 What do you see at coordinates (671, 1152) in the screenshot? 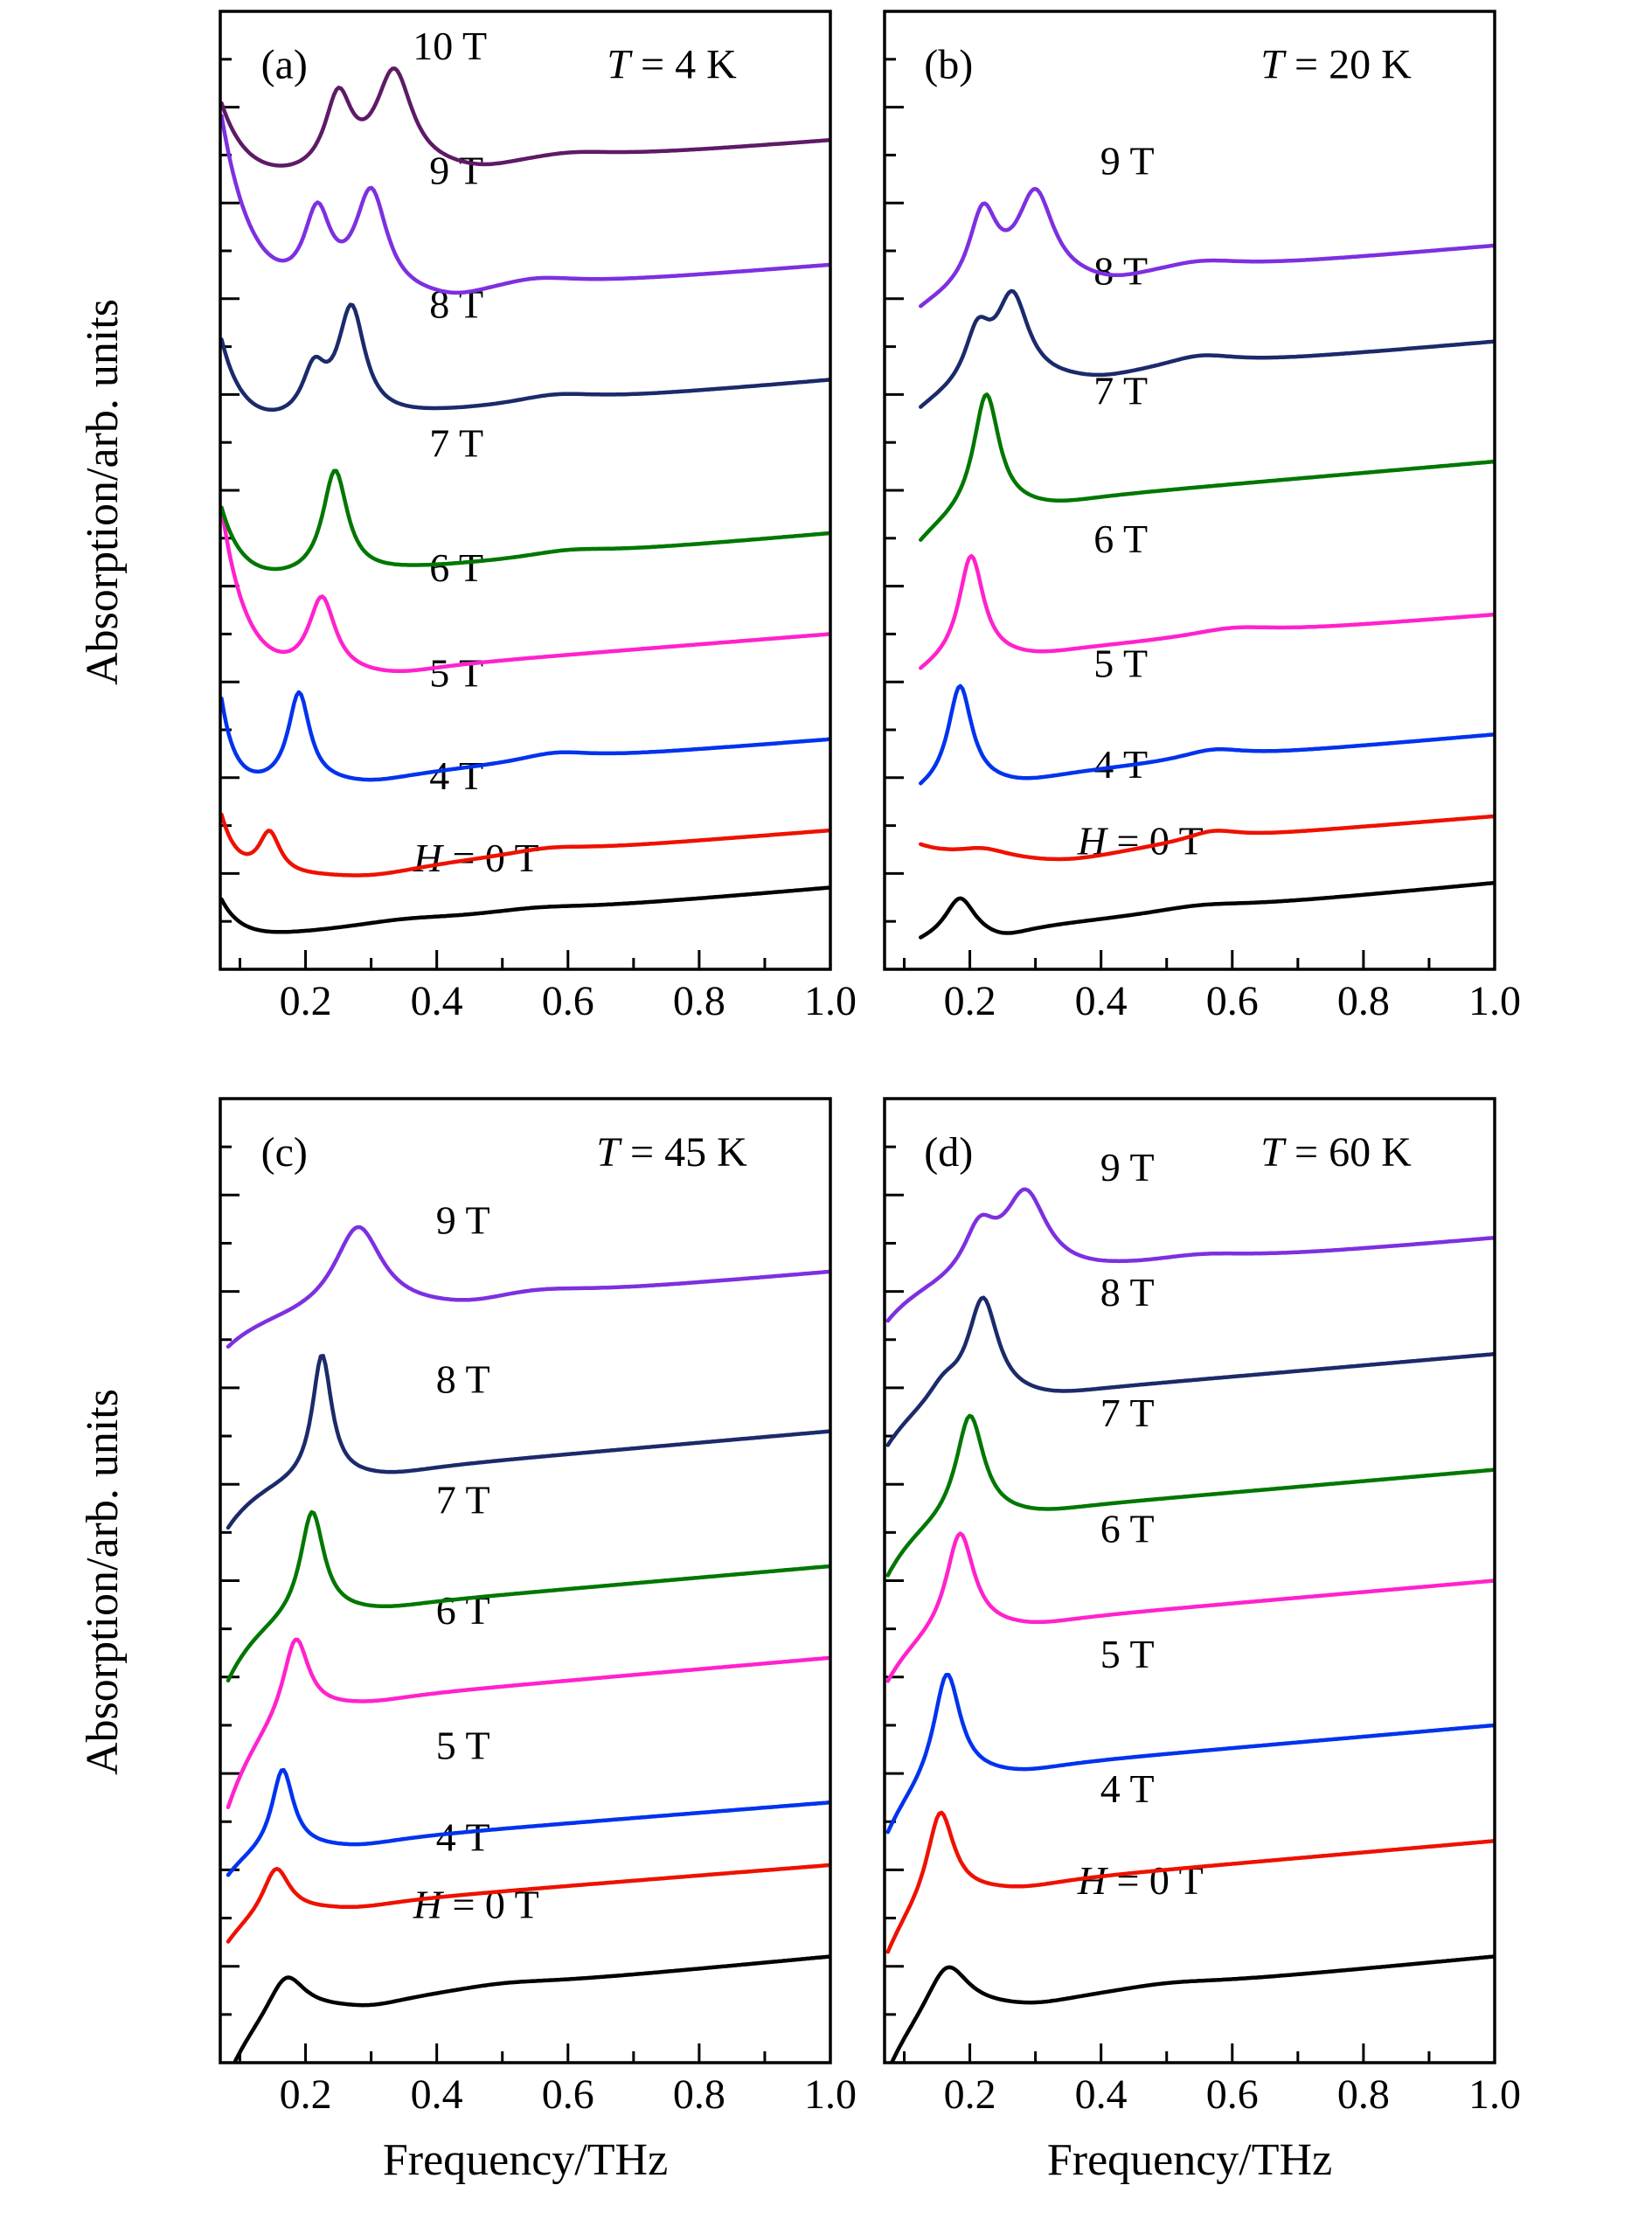
I see `panel-title: T = 45 K` at bounding box center [671, 1152].